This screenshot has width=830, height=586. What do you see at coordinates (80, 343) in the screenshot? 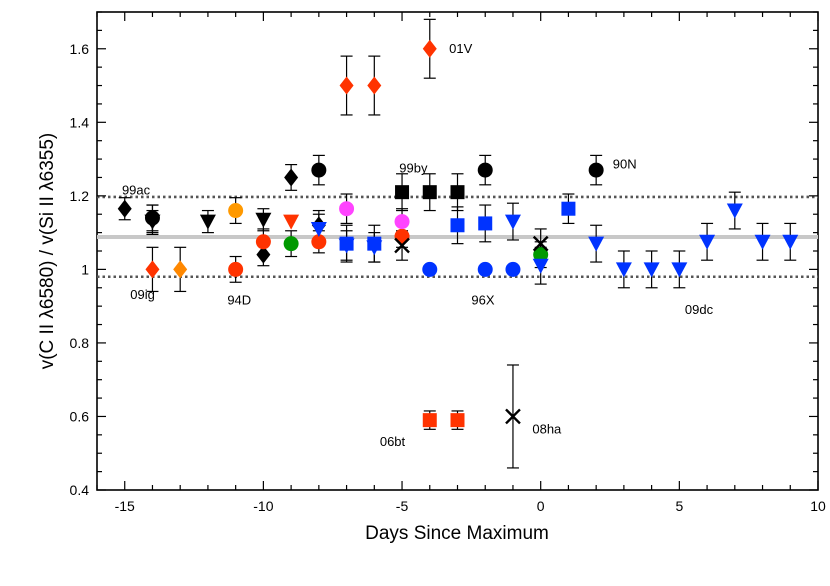
I see `y-tick-label: 0.8` at bounding box center [80, 343].